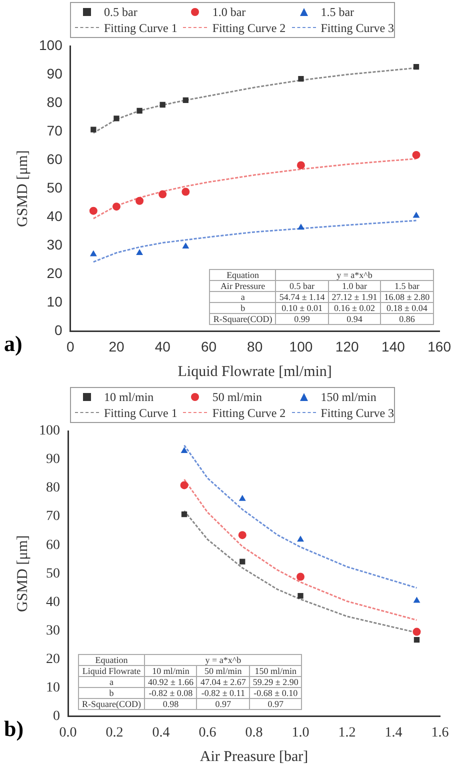 The height and width of the screenshot is (775, 454). I want to click on annotation: -0.82 ± 0.11, so click(223, 693).